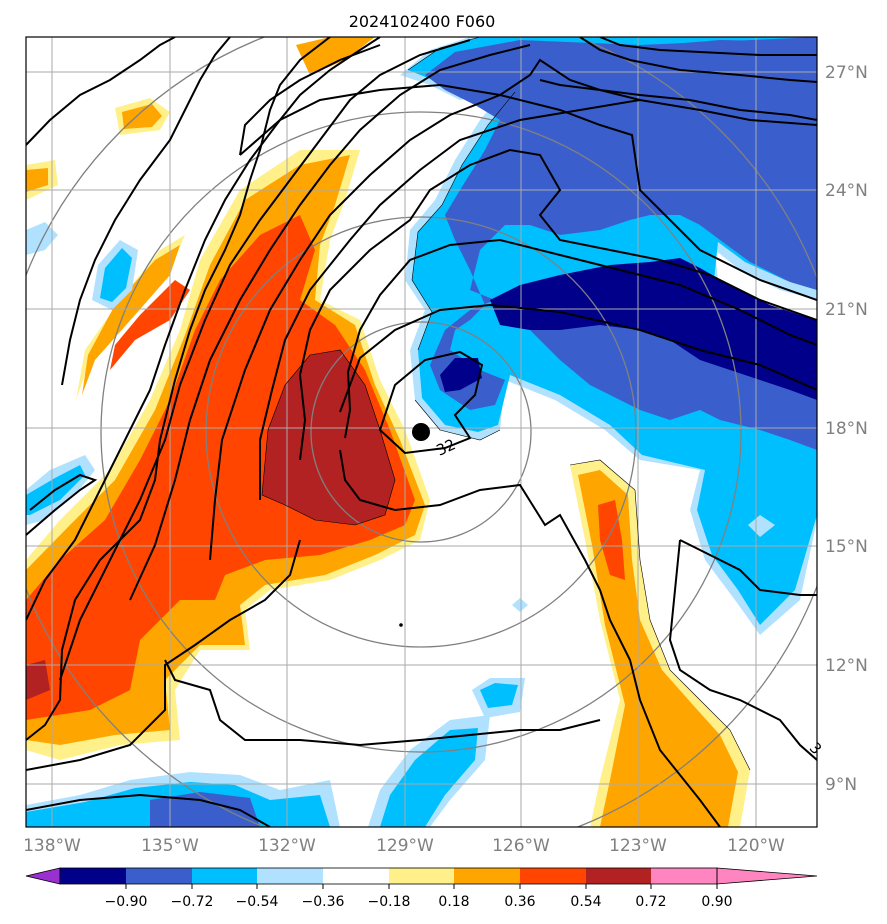 The image size is (887, 924). I want to click on lon-label: 132°W, so click(287, 846).